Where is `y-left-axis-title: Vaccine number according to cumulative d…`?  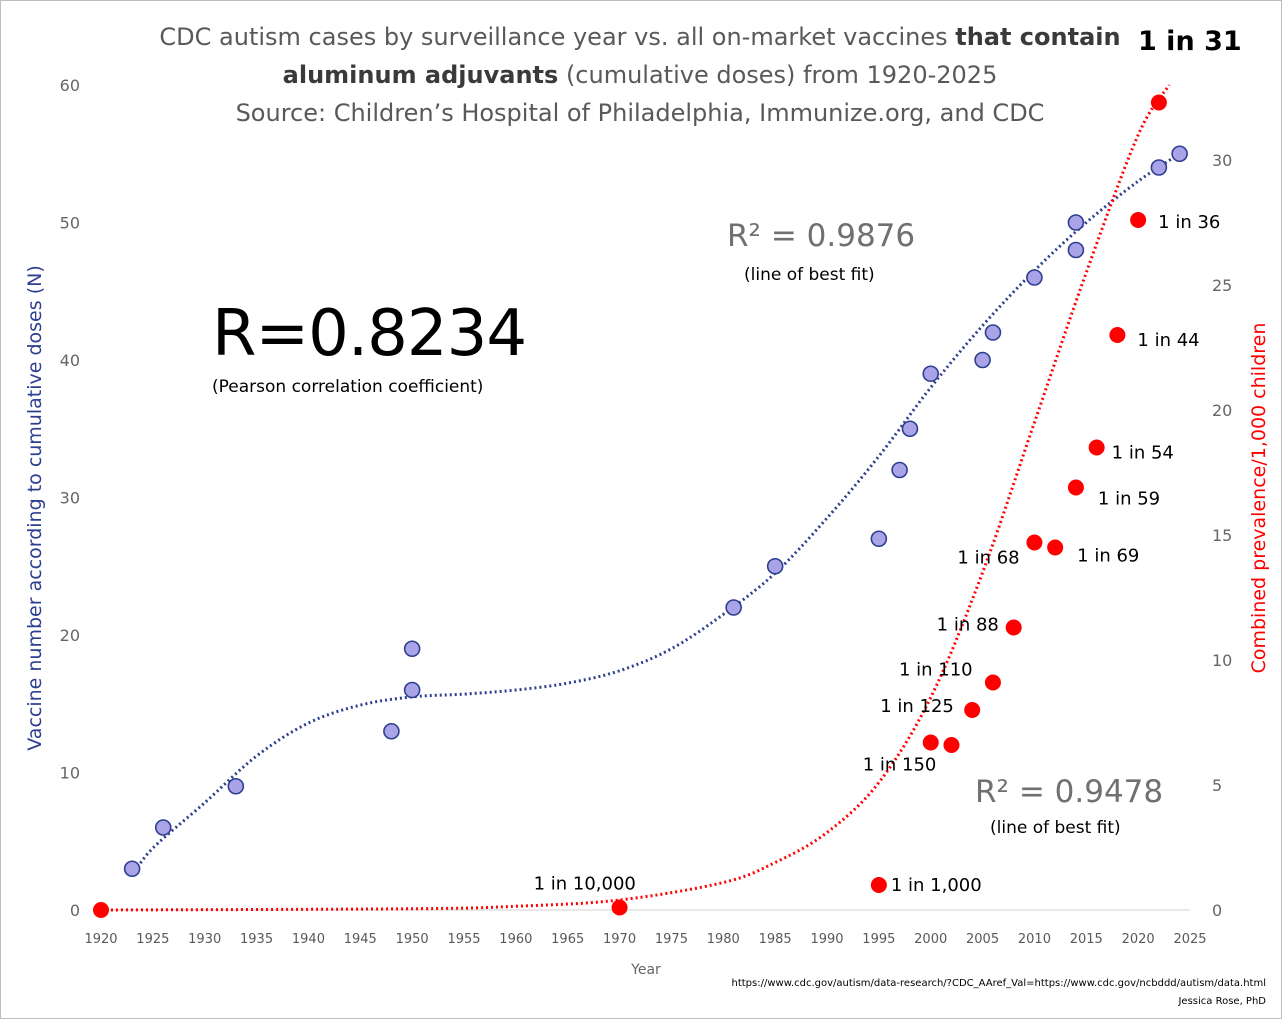 y-left-axis-title: Vaccine number according to cumulative d… is located at coordinates (35, 507).